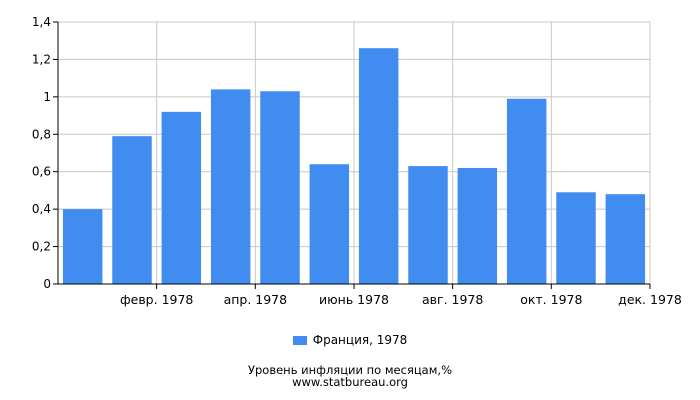  What do you see at coordinates (41, 59) in the screenshot?
I see `y-tick-label: 1,2` at bounding box center [41, 59].